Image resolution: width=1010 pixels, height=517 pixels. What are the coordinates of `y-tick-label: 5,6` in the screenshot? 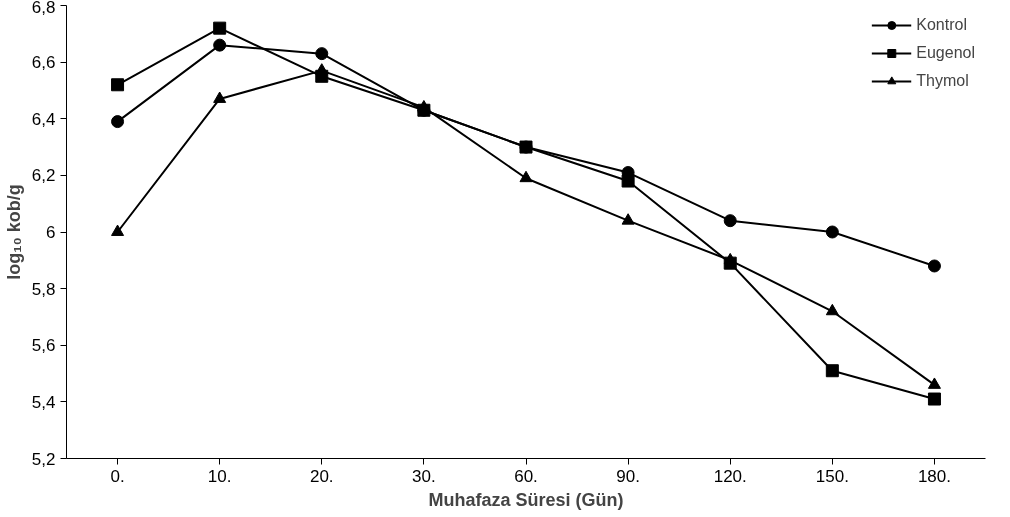 It's located at (43, 346).